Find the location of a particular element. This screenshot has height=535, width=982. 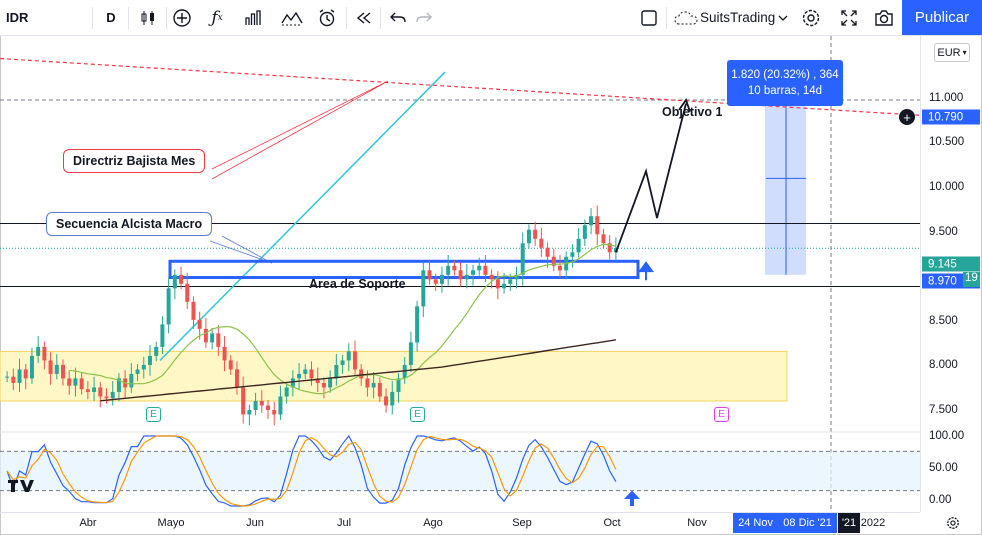

chevron-down-icon: ▾ is located at coordinates (964, 52).